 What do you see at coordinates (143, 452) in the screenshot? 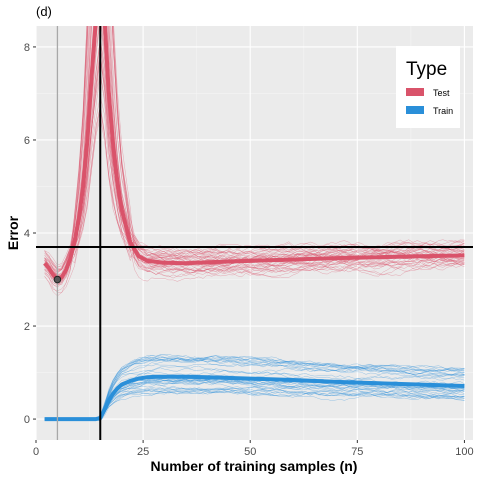
I see `x-tick-label: 25` at bounding box center [143, 452].